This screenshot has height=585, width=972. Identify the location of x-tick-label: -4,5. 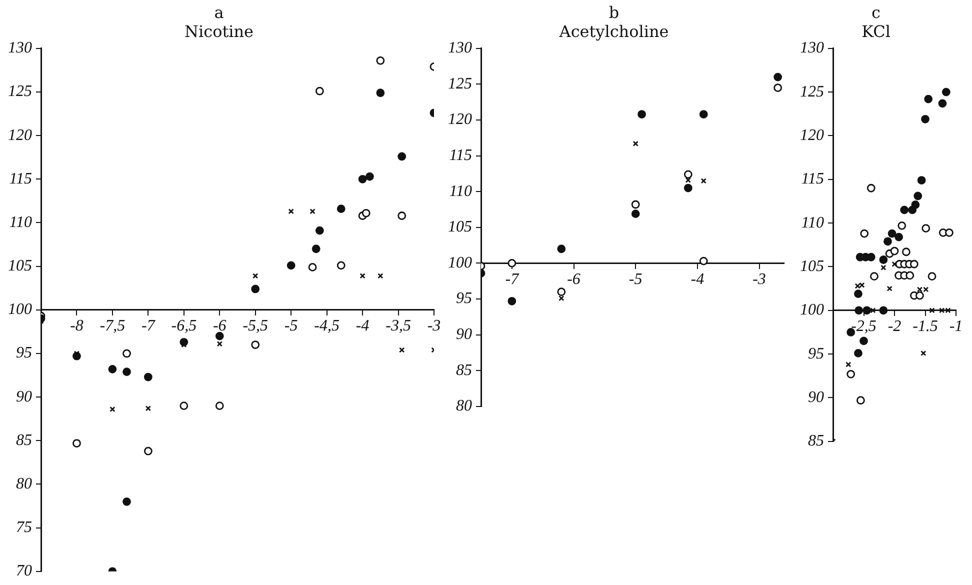
(327, 326).